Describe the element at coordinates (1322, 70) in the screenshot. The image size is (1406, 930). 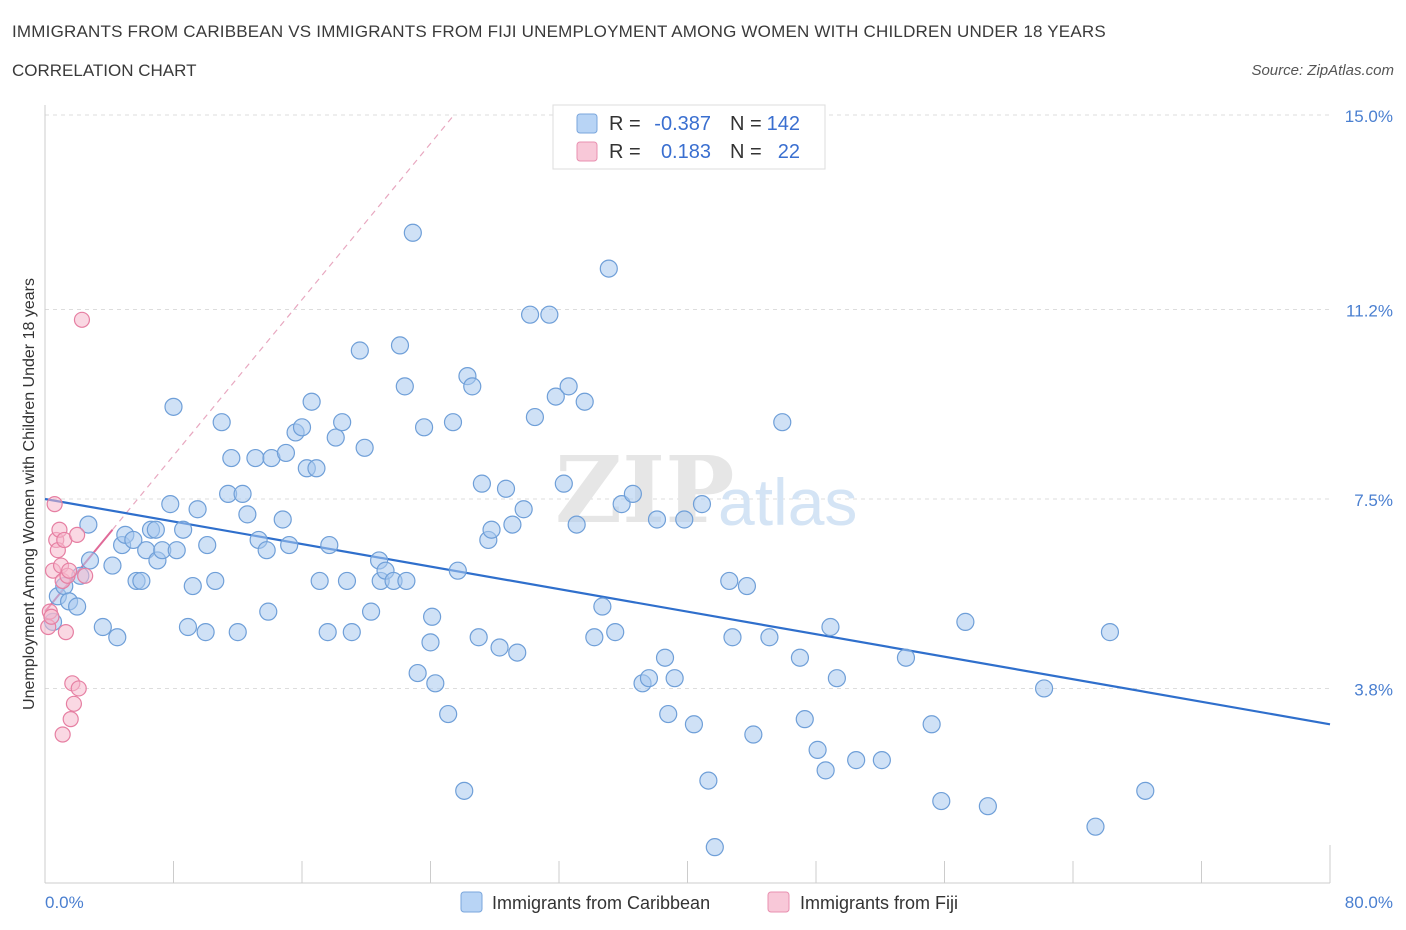
I see `chart-source: Source: ZipAtlas.com` at that location.